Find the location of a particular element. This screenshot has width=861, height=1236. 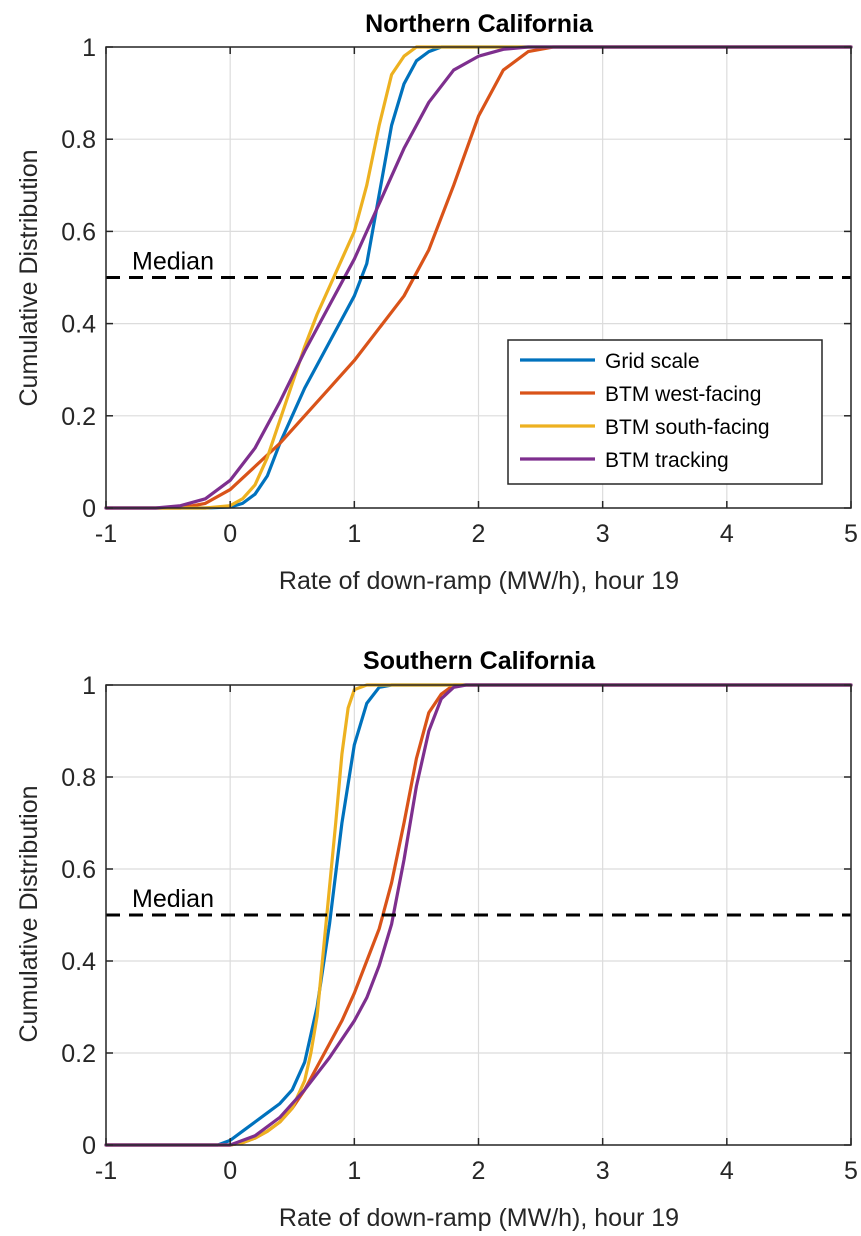

legend-label: BTM tracking is located at coordinates (667, 460).